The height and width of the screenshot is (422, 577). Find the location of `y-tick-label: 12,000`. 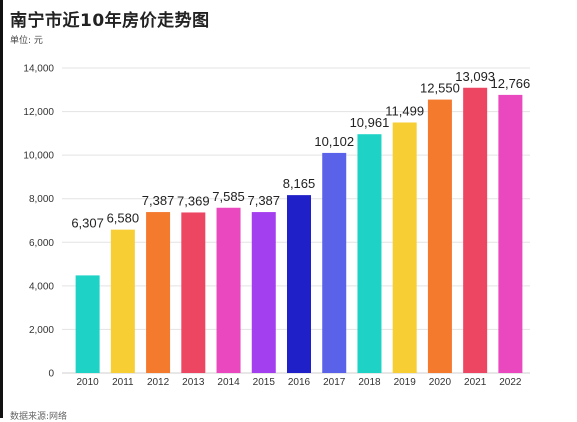

y-tick-label: 12,000 is located at coordinates (38, 112).